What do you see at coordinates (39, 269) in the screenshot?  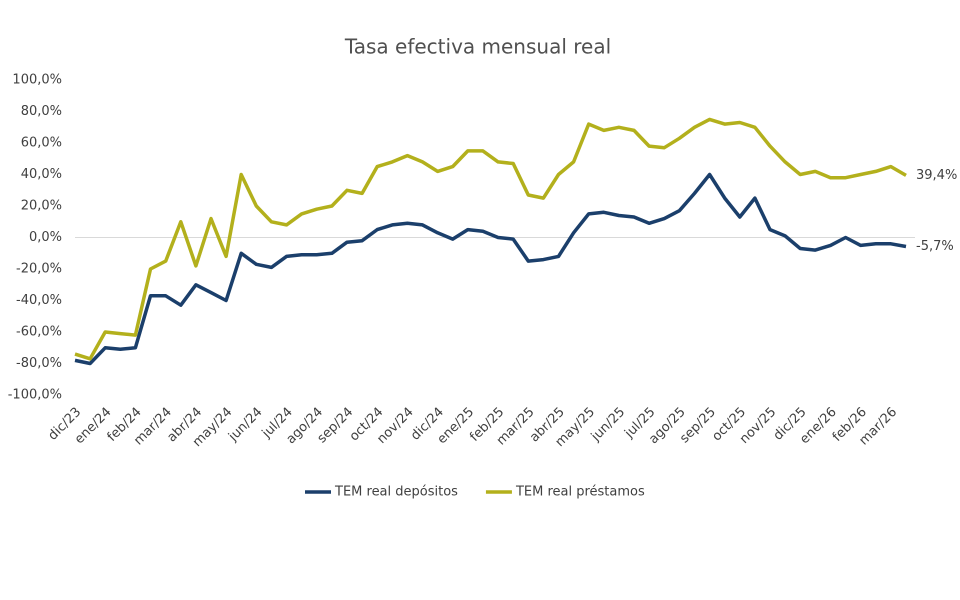 I see `y-tick-label: -20,0%` at bounding box center [39, 269].